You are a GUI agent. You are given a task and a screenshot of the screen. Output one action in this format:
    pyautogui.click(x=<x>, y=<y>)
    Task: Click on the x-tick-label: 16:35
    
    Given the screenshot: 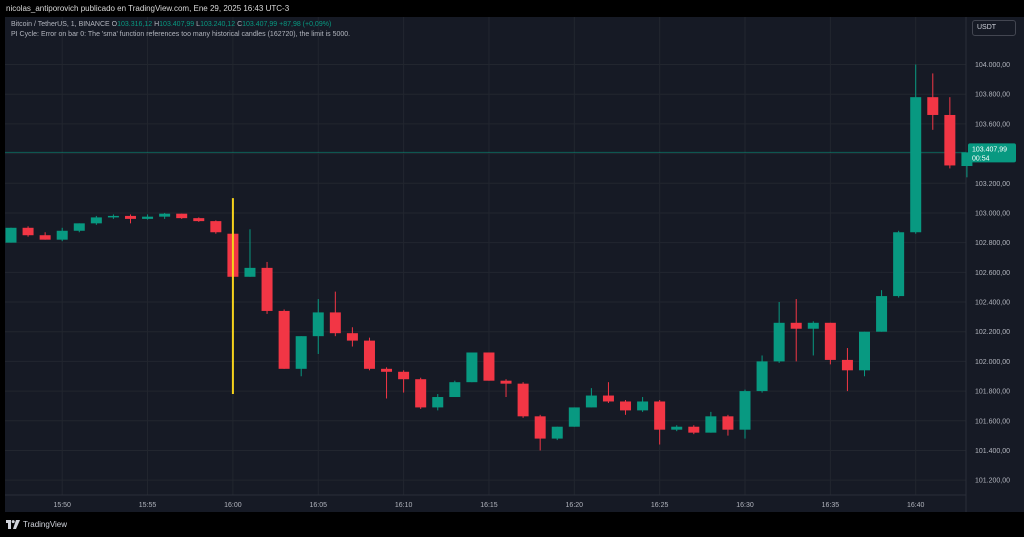 What is the action you would take?
    pyautogui.click(x=831, y=505)
    